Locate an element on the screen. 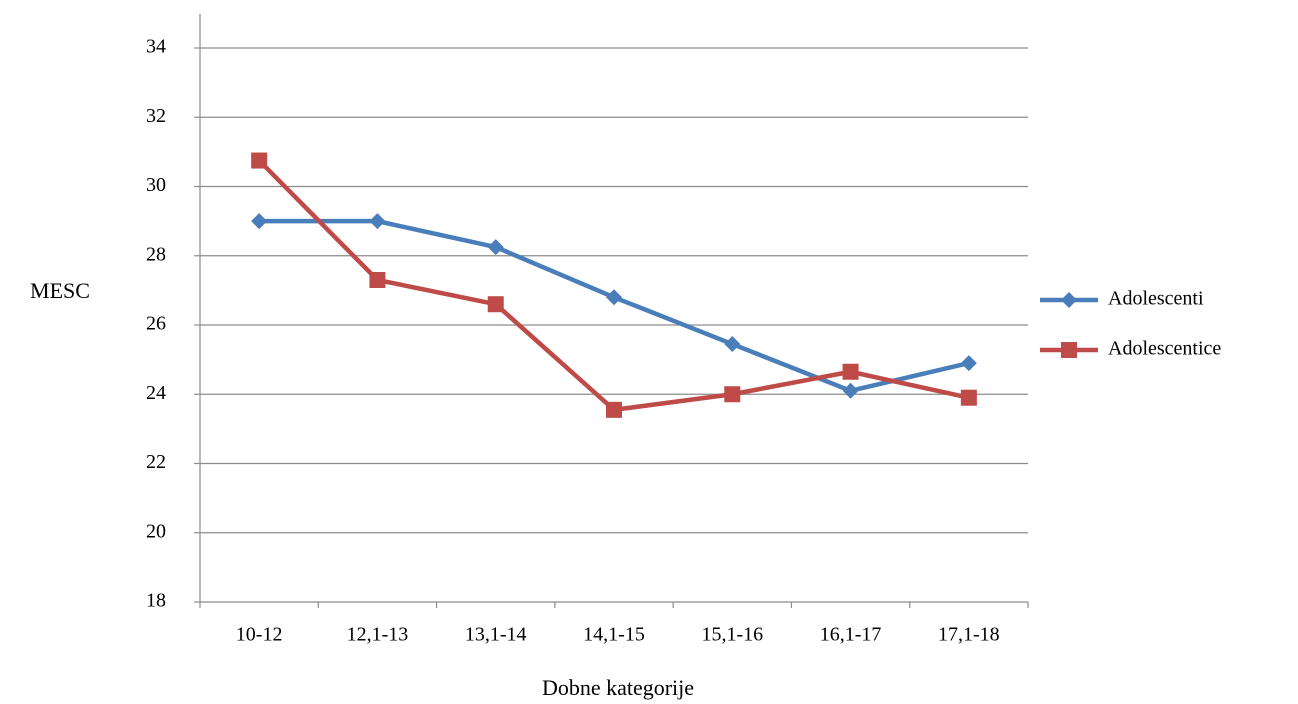 The image size is (1298, 704). x-tick-label: 17,1-18 is located at coordinates (969, 635).